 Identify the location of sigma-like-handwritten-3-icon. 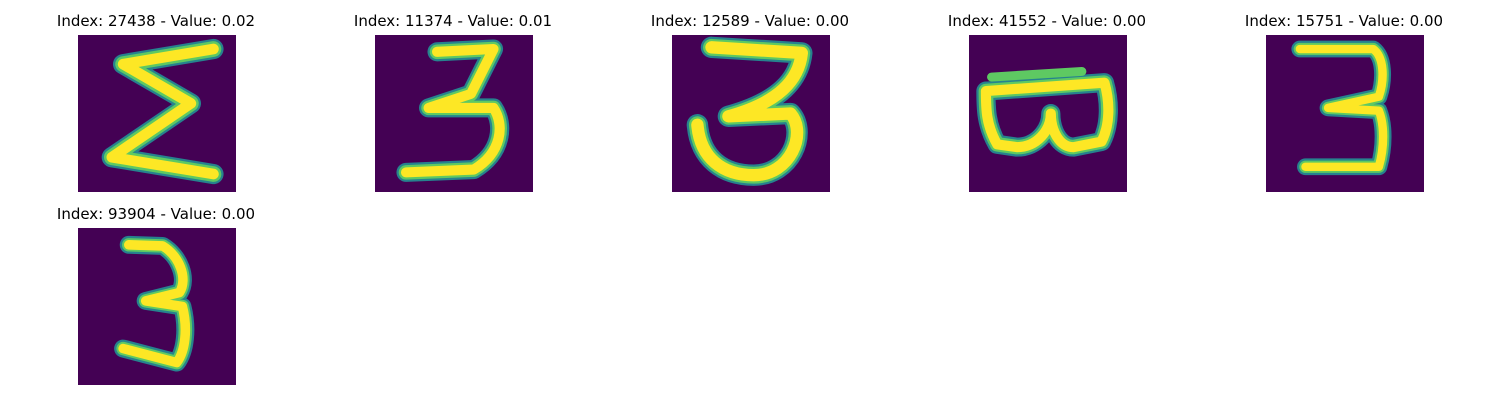
(157, 113).